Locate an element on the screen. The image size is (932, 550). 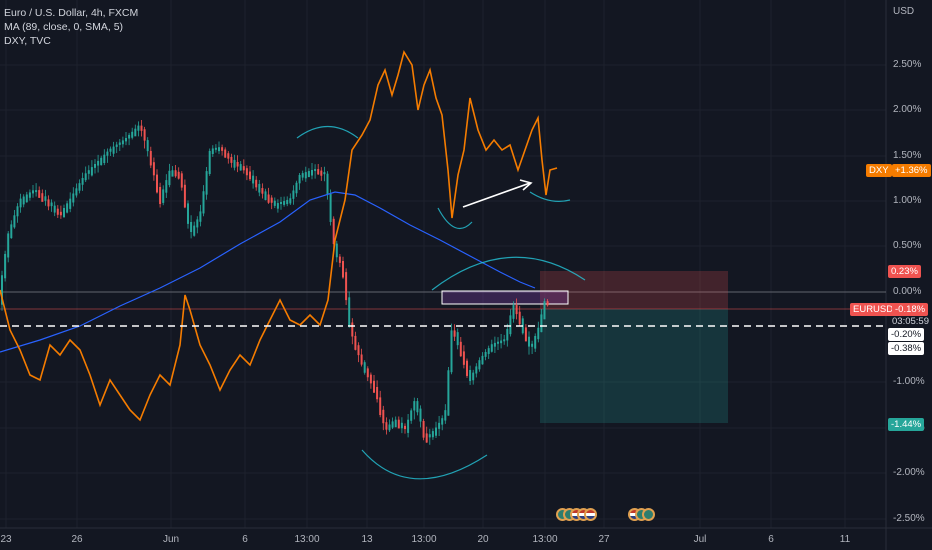
us-flag-event-icon is located at coordinates (590, 514).